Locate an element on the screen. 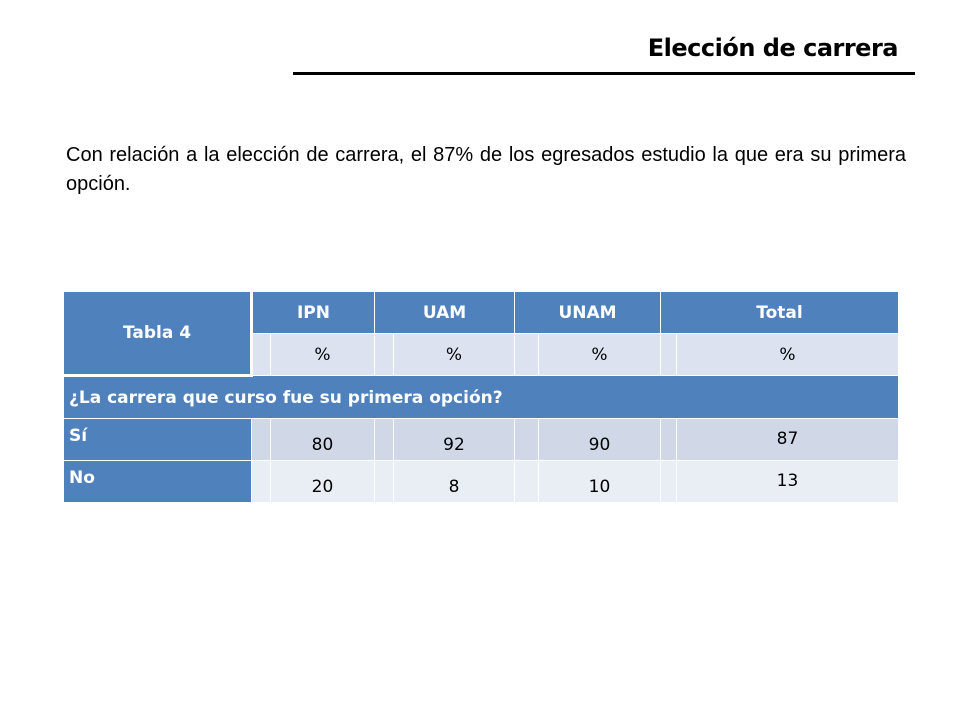 The image size is (960, 720). table-row: Sí 80 92 90 87 is located at coordinates (481, 439).